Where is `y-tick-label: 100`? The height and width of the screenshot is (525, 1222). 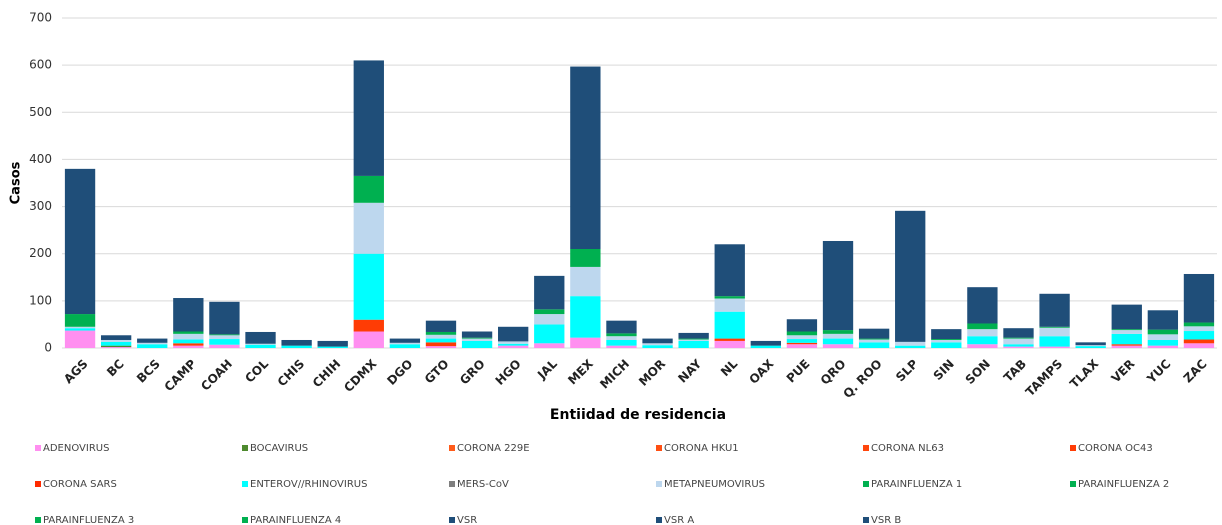 y-tick-label: 100 is located at coordinates (40, 300).